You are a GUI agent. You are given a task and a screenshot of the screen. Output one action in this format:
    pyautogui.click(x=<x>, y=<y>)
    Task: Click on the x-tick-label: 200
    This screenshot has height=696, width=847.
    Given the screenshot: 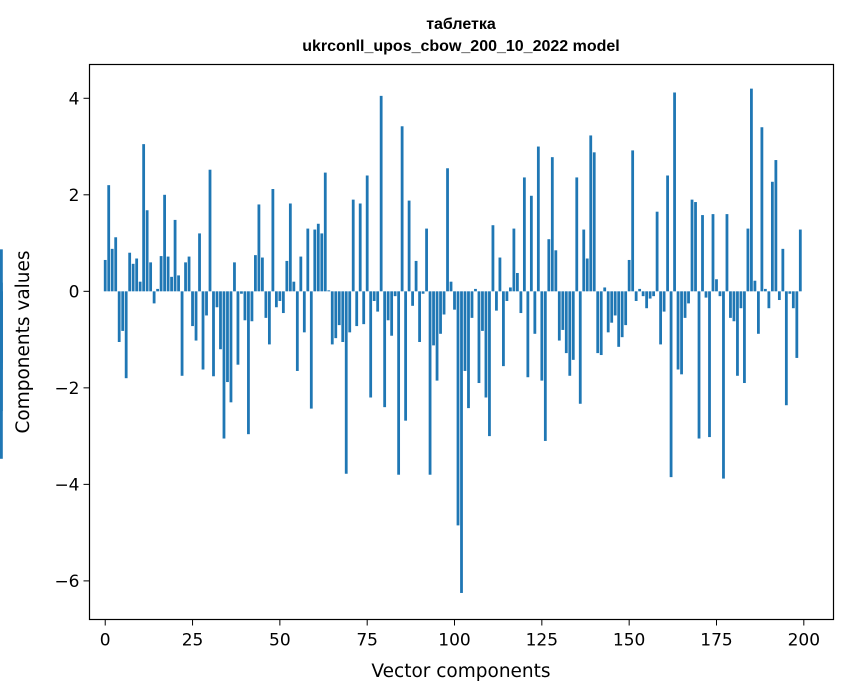 What is the action you would take?
    pyautogui.click(x=804, y=641)
    